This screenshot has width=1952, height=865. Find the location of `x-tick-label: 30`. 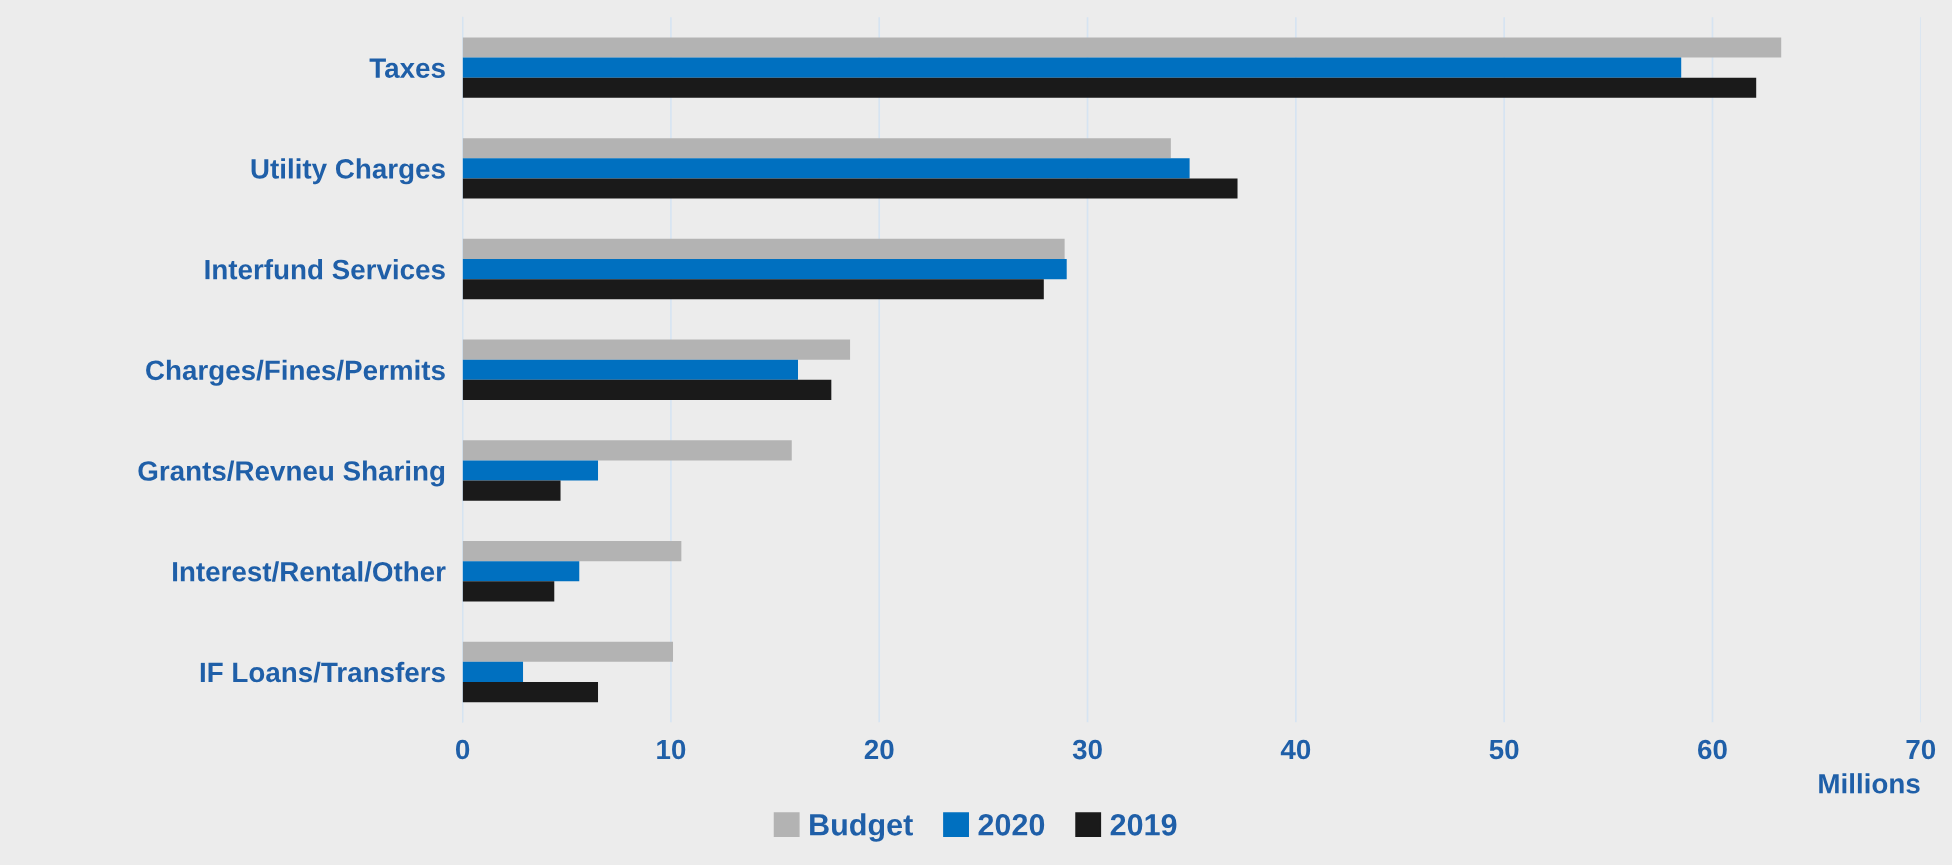

x-tick-label: 30 is located at coordinates (1087, 749).